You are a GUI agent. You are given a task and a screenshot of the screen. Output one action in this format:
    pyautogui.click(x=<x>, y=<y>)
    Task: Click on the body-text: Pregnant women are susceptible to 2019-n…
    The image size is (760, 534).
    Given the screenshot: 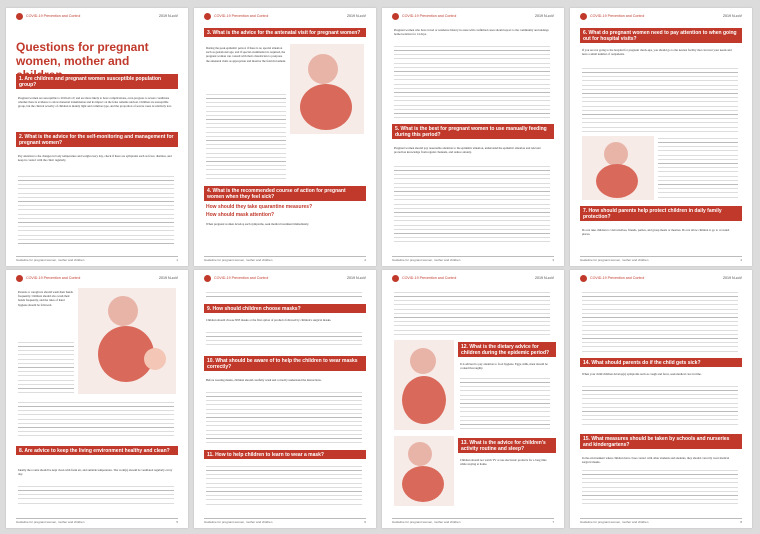 What is the action you would take?
    pyautogui.click(x=95, y=102)
    